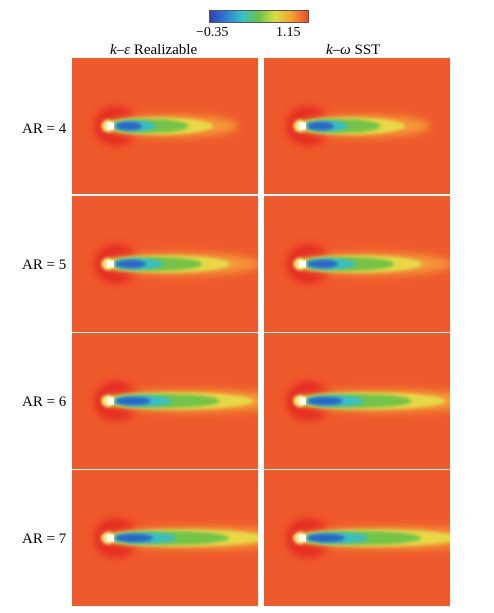 The width and height of the screenshot is (494, 613). I want to click on colorbar-max-label: 1.15, so click(288, 32).